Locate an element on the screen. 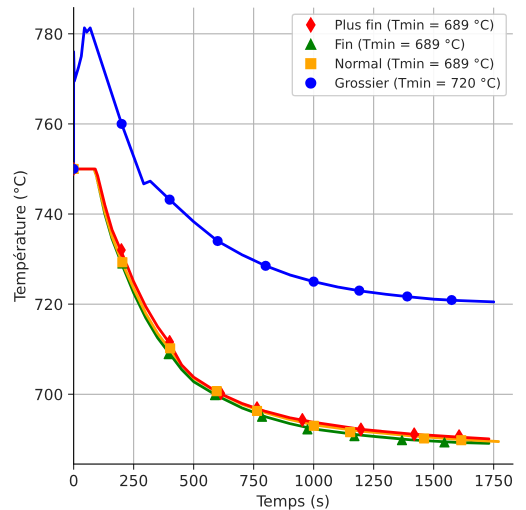 This screenshot has width=526, height=510. x-tick-label: 1500 is located at coordinates (434, 480).